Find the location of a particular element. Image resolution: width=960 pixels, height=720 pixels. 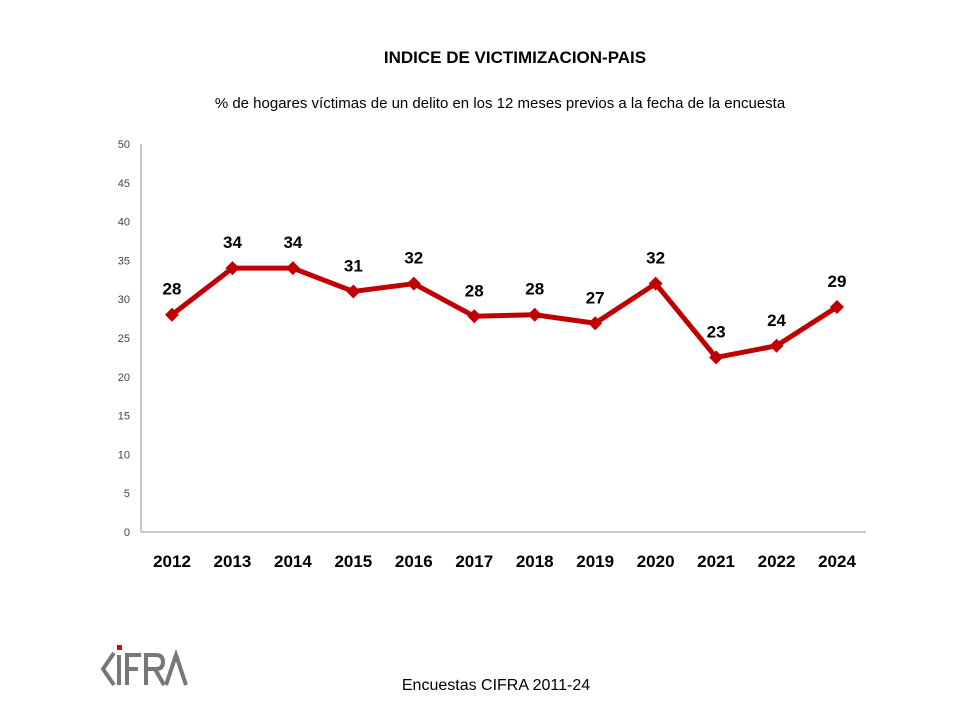

x-tick-label: 2022 is located at coordinates (777, 561).